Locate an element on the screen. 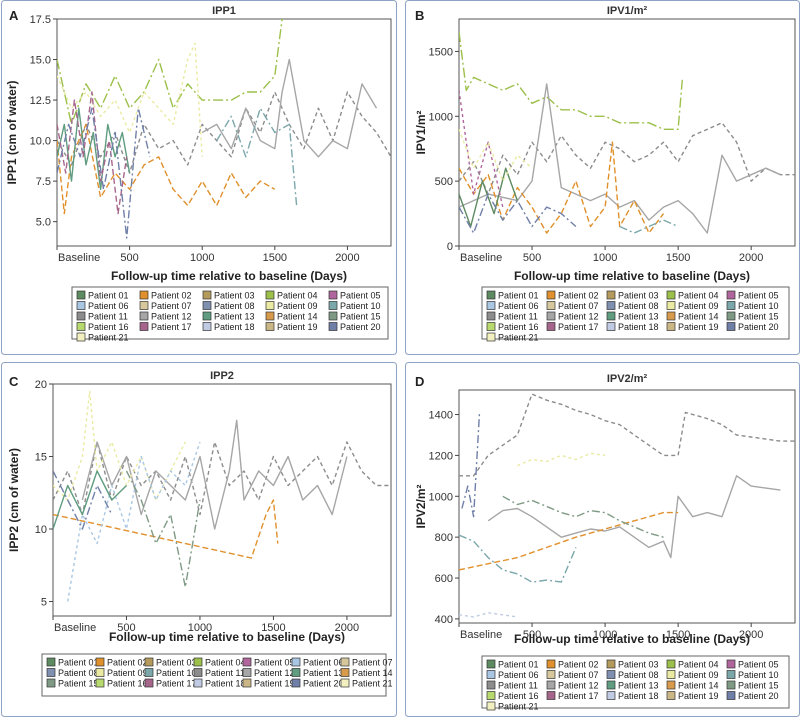 This screenshot has width=800, height=717. y-tick-label: 600 is located at coordinates (444, 579).